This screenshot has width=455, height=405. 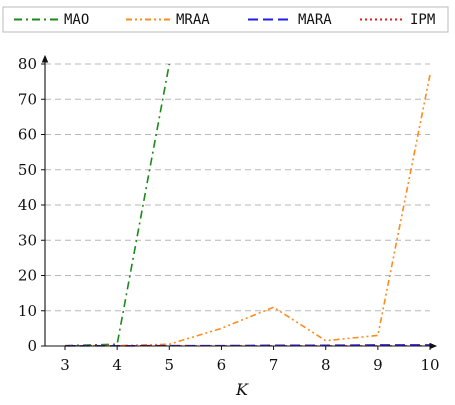 What do you see at coordinates (422, 20) in the screenshot?
I see `legend-label-ipm: IPM` at bounding box center [422, 20].